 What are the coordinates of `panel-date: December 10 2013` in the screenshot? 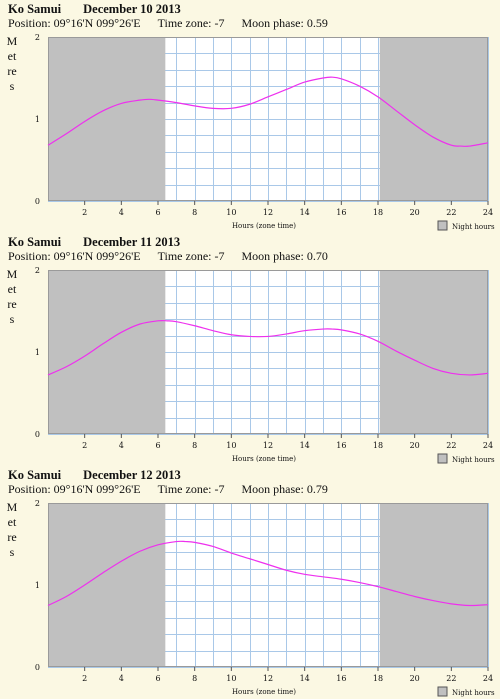 It's located at (132, 9).